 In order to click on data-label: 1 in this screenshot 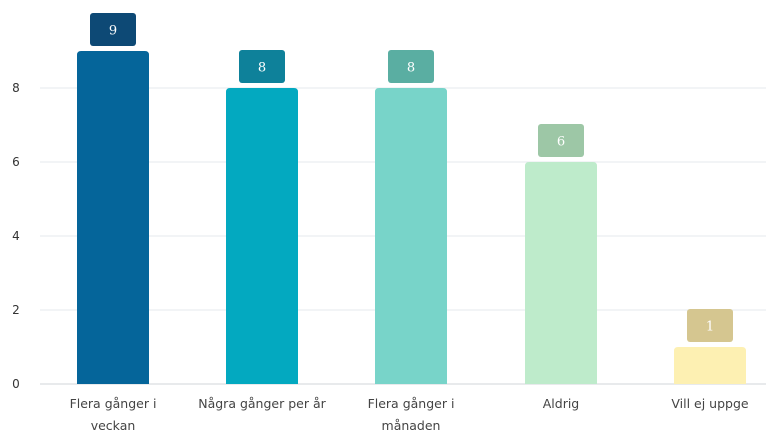, I will do `click(710, 327)`.